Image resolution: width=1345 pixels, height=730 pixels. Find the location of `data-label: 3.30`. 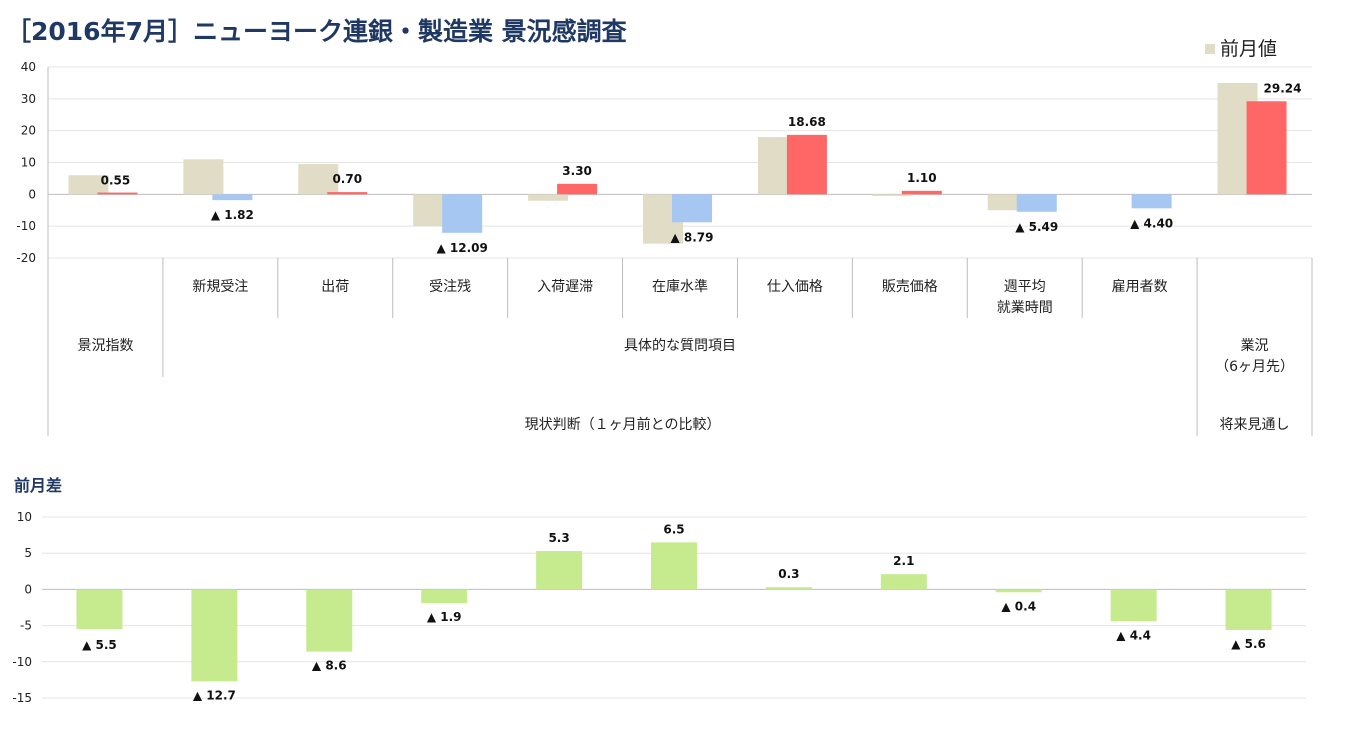

data-label: 3.30 is located at coordinates (577, 171).